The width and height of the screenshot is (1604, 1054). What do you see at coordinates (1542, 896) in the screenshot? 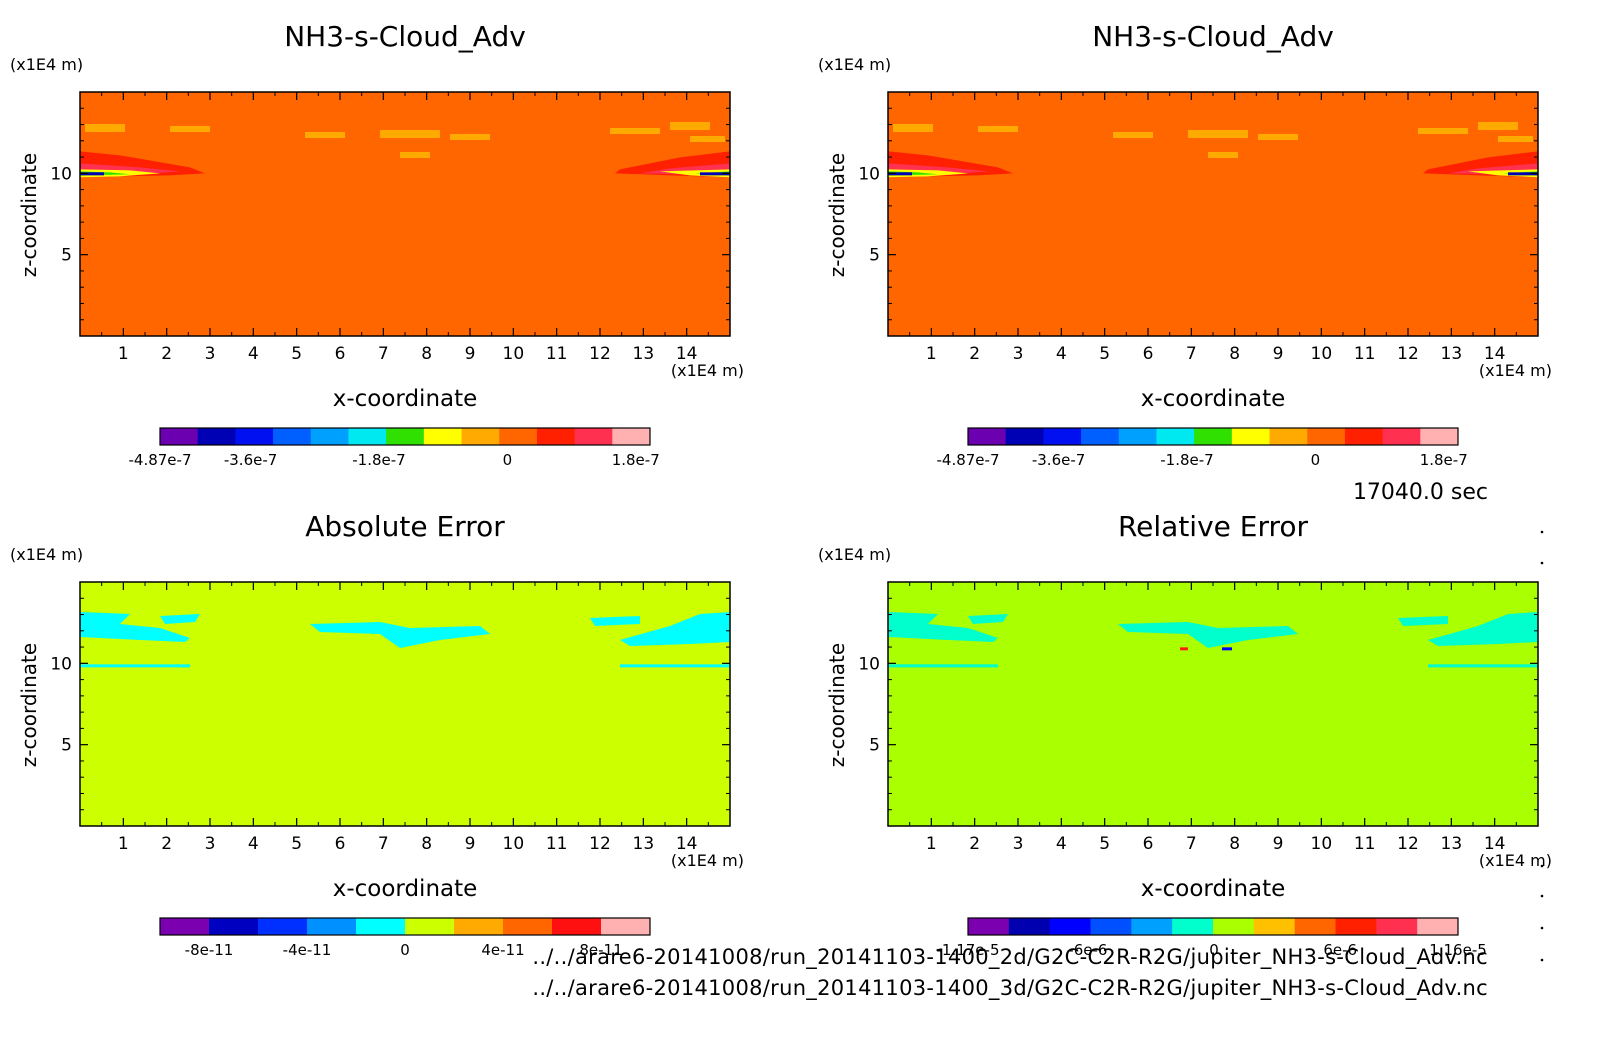
I see `edge-dot` at bounding box center [1542, 896].